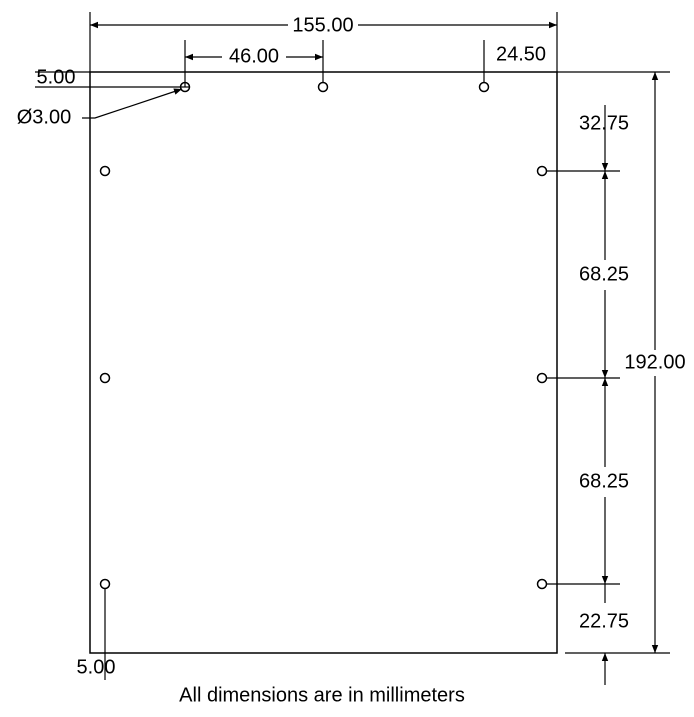 The image size is (694, 717). I want to click on dimension-label: 24.50, so click(521, 54).